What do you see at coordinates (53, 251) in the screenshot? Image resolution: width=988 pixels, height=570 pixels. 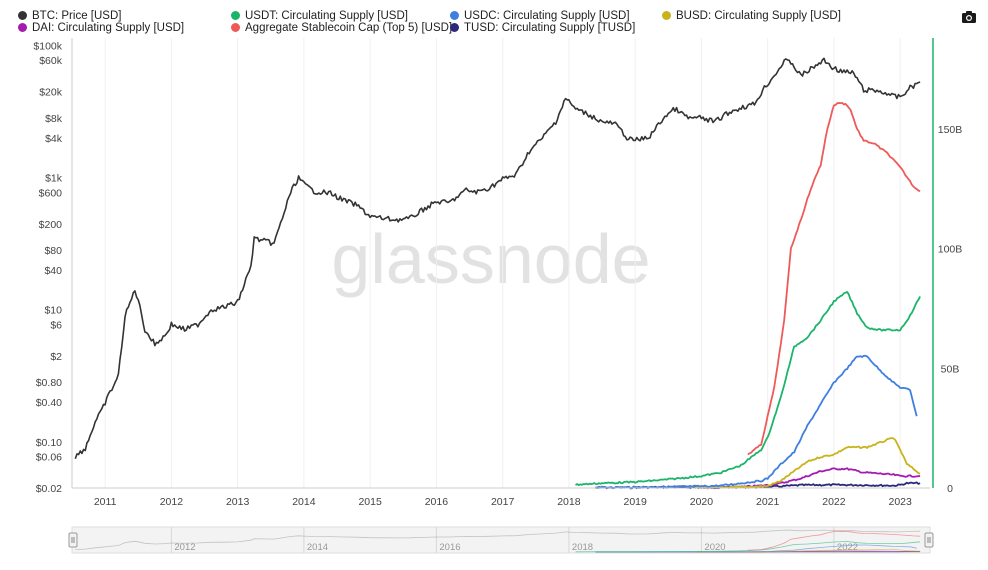 I see `y-left-tick-label: $80` at bounding box center [53, 251].